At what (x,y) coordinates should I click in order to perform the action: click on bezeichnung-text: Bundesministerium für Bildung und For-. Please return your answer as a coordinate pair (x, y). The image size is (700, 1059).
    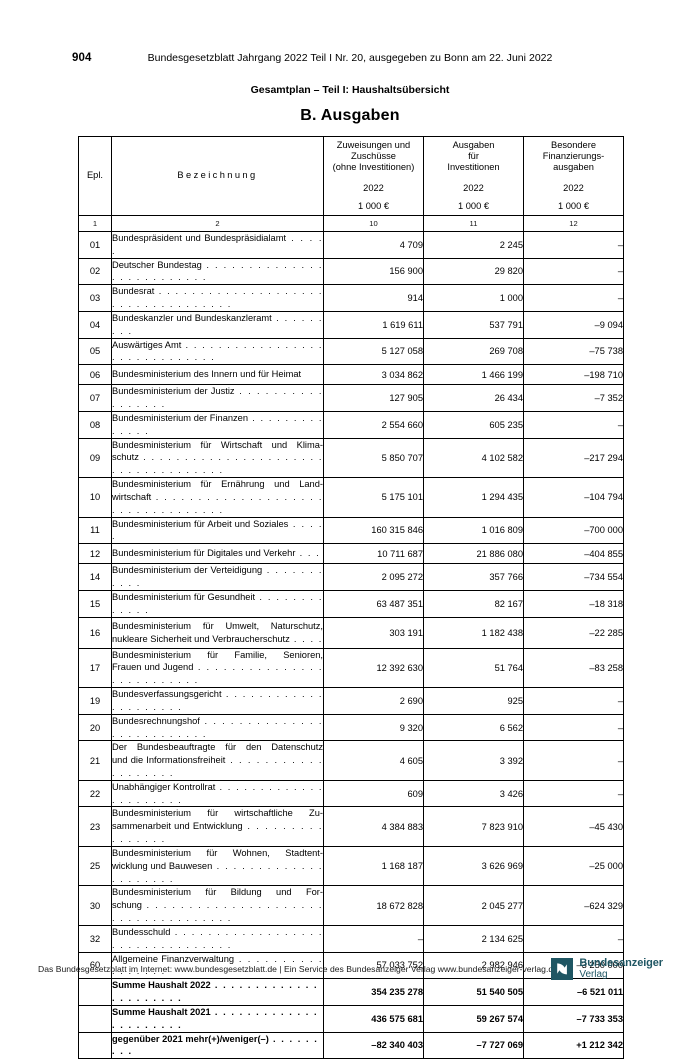
    Looking at the image, I should click on (217, 892).